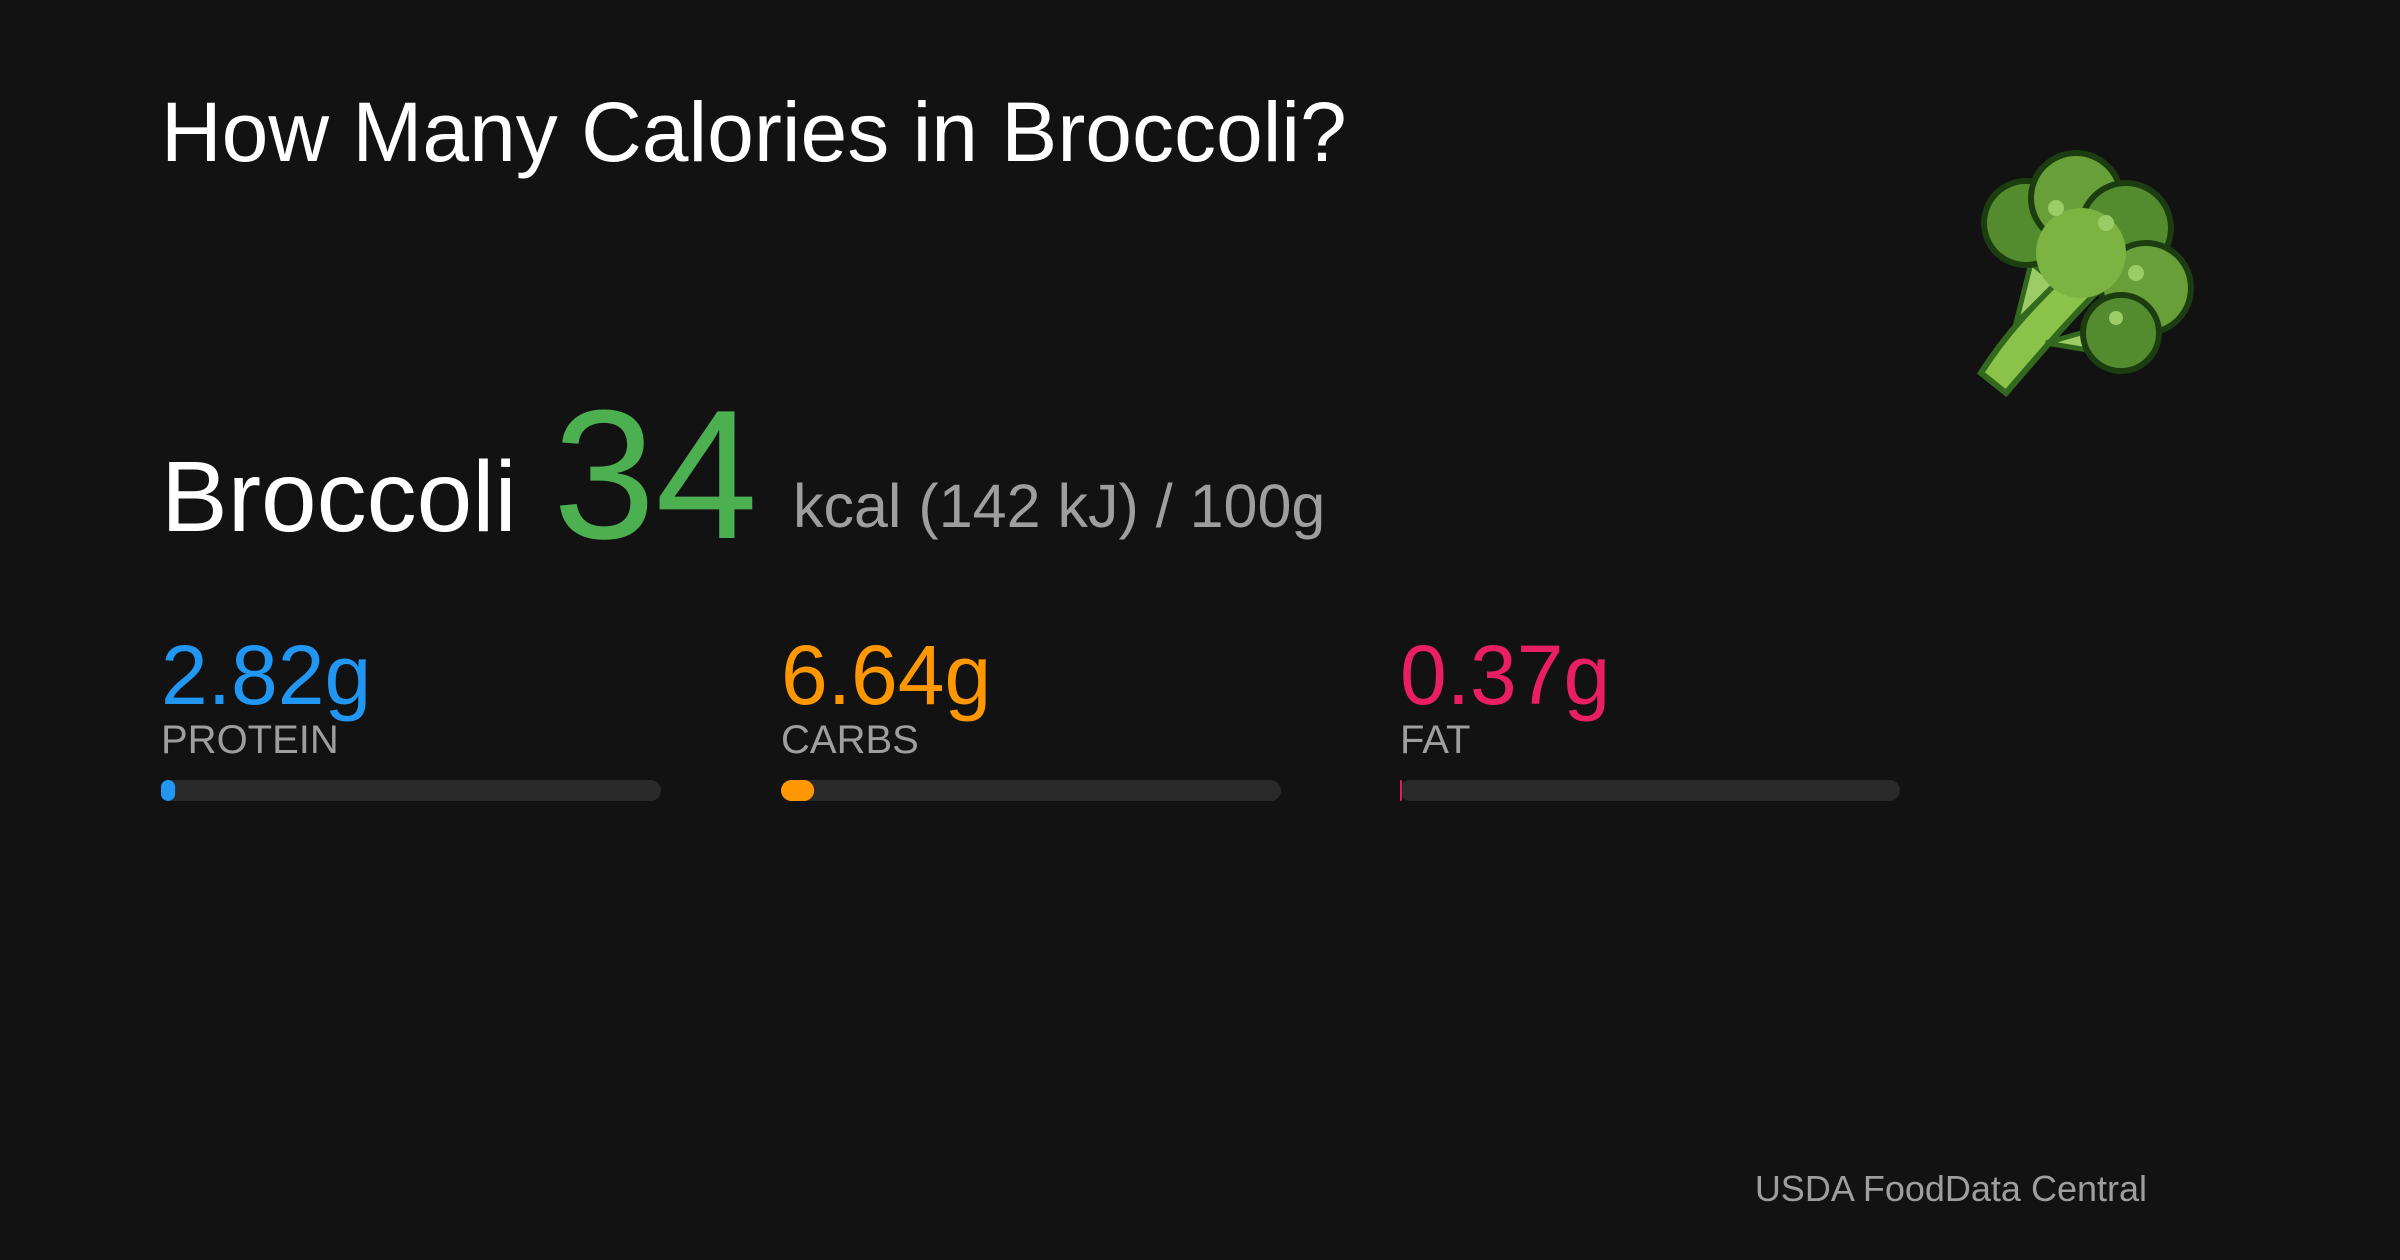 This screenshot has width=2400, height=1260. Describe the element at coordinates (1059, 506) in the screenshot. I see `energy-label: kcal (142 kJ) / 100g` at that location.